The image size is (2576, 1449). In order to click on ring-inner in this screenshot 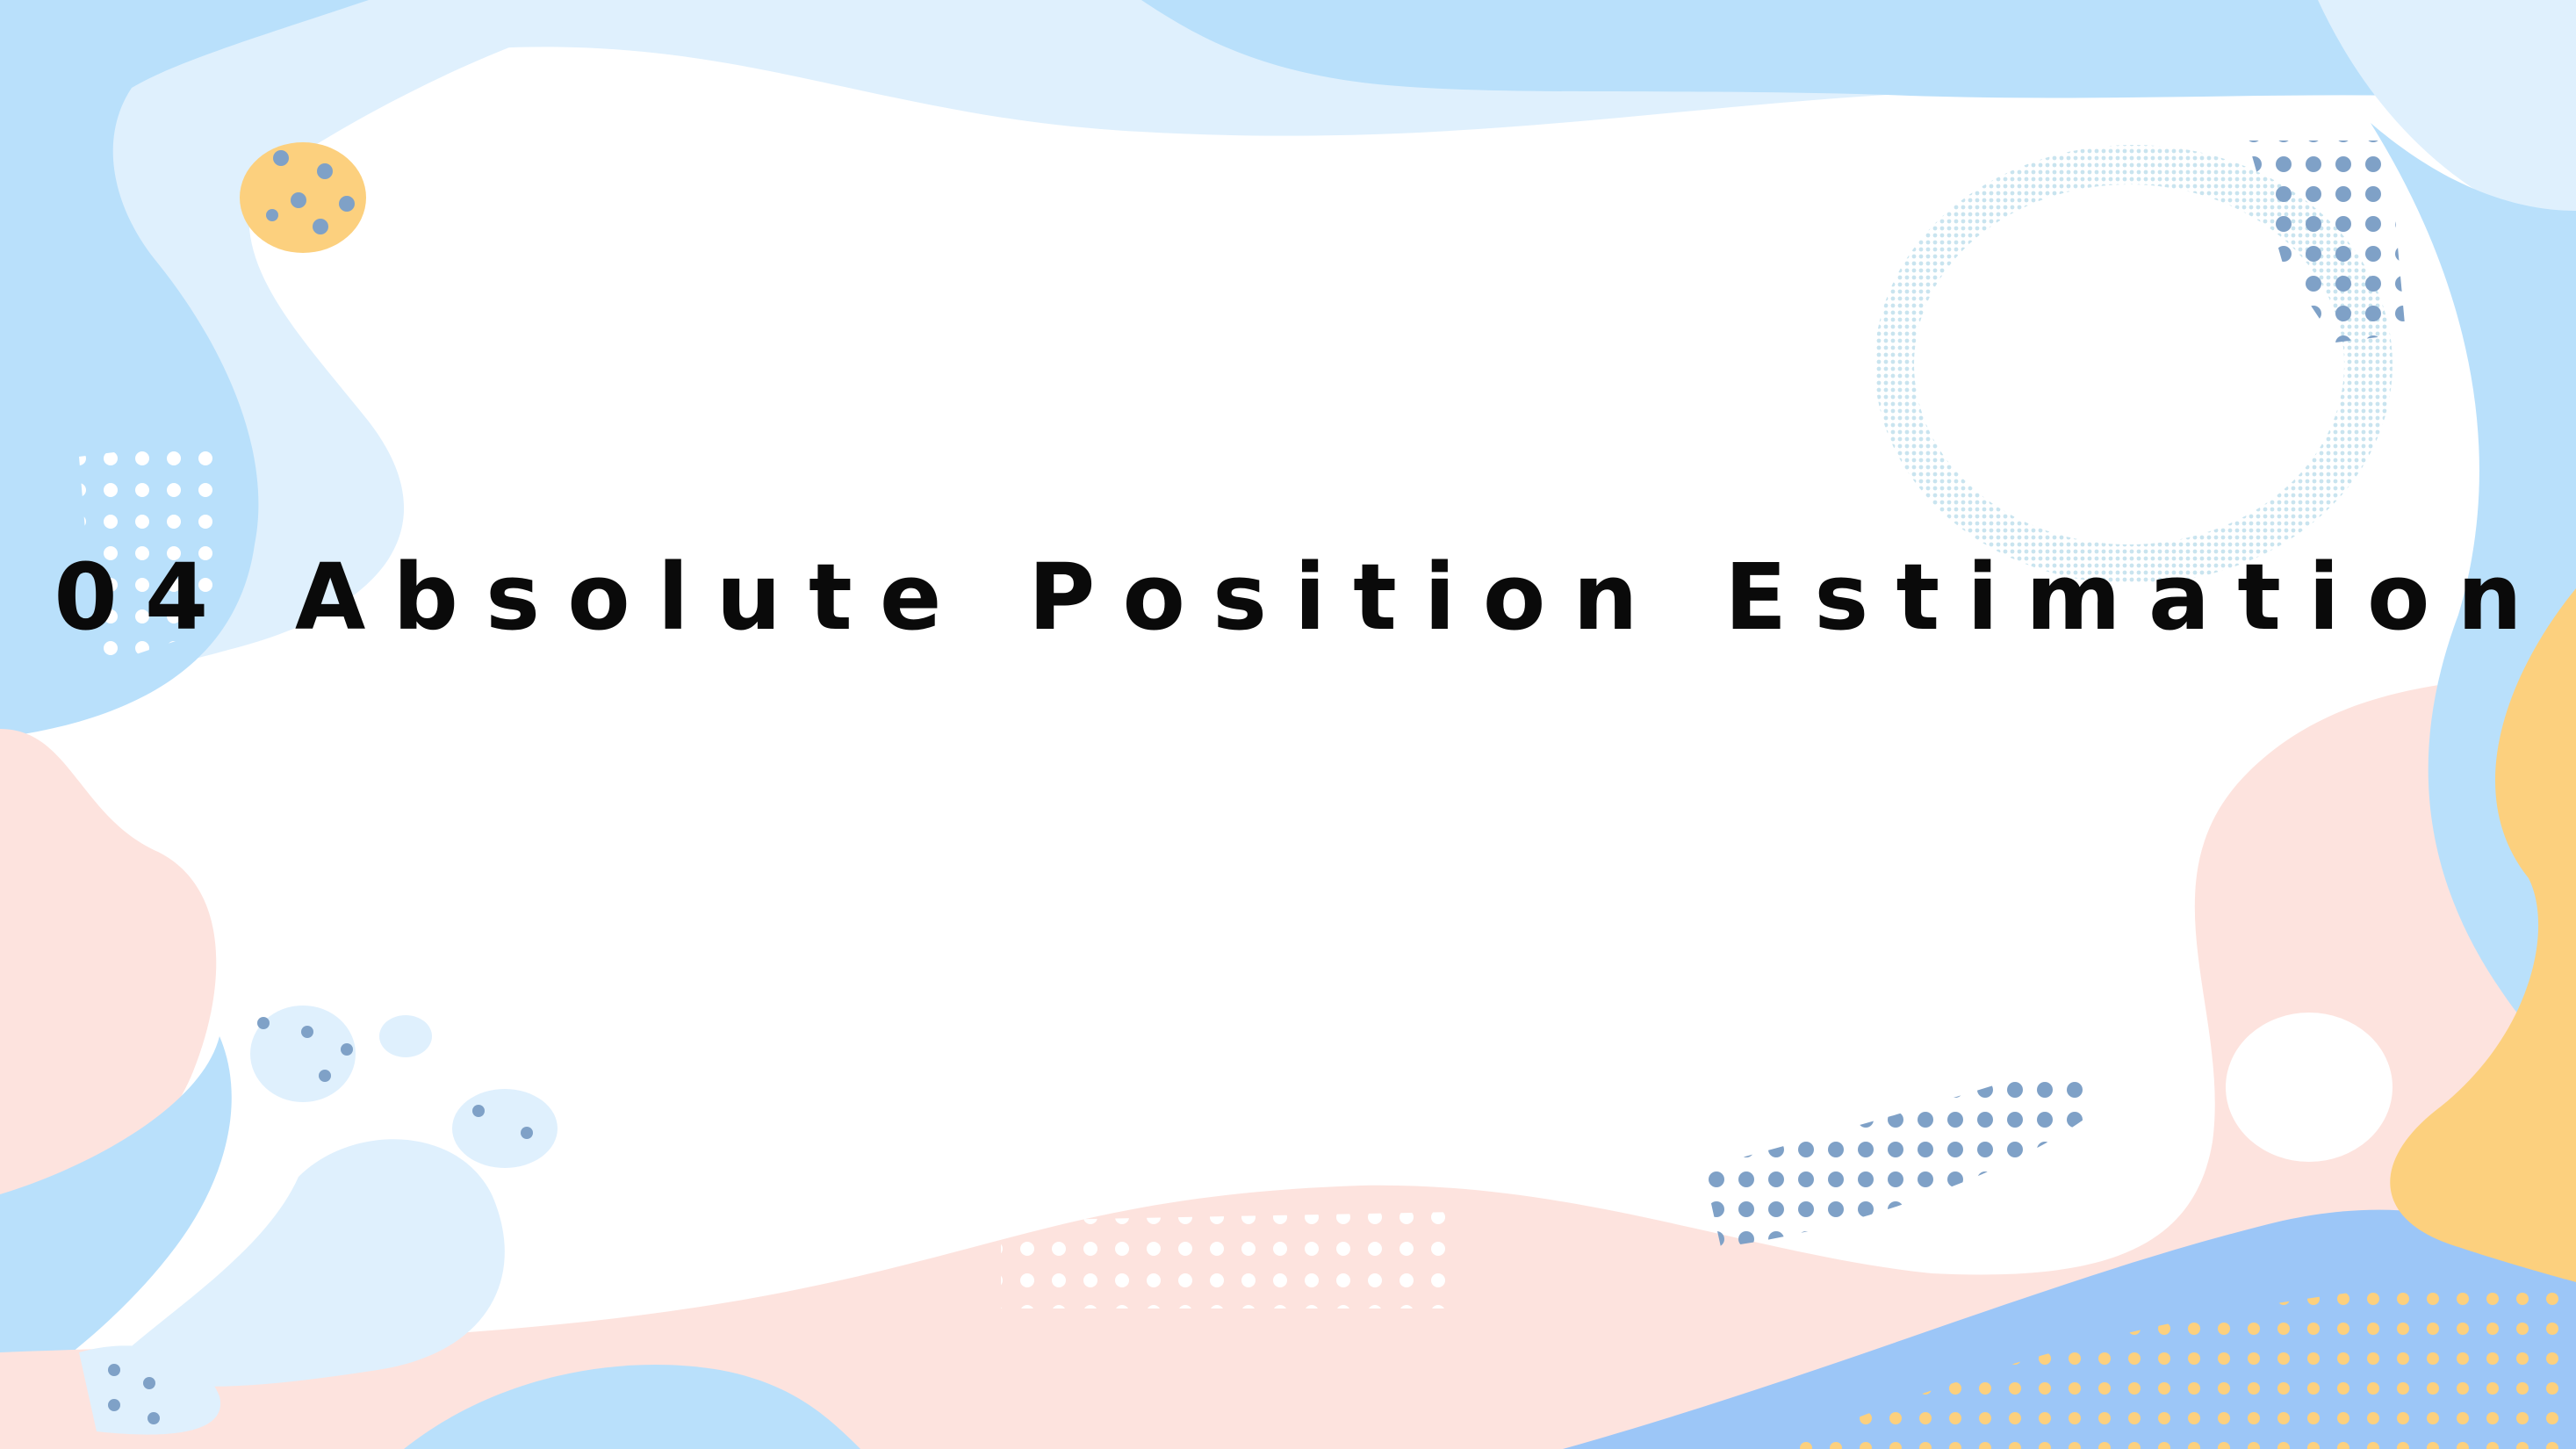, I will do `click(2129, 364)`.